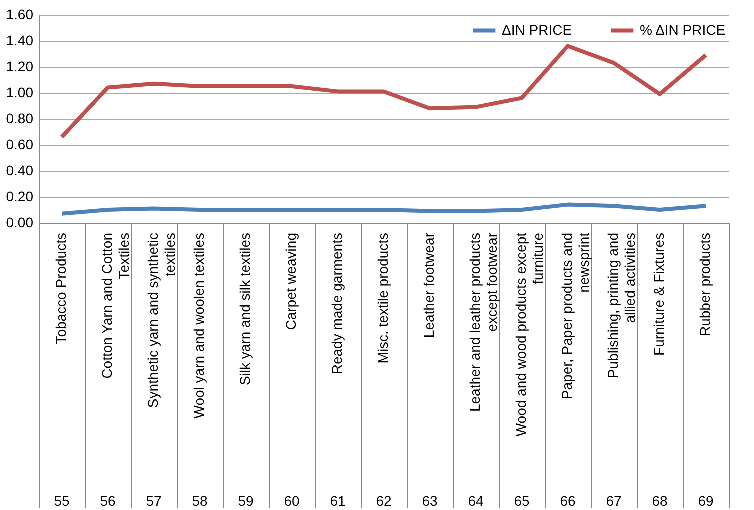 This screenshot has width=754, height=510. I want to click on x-tick-label: Tobacco Products, so click(61, 288).